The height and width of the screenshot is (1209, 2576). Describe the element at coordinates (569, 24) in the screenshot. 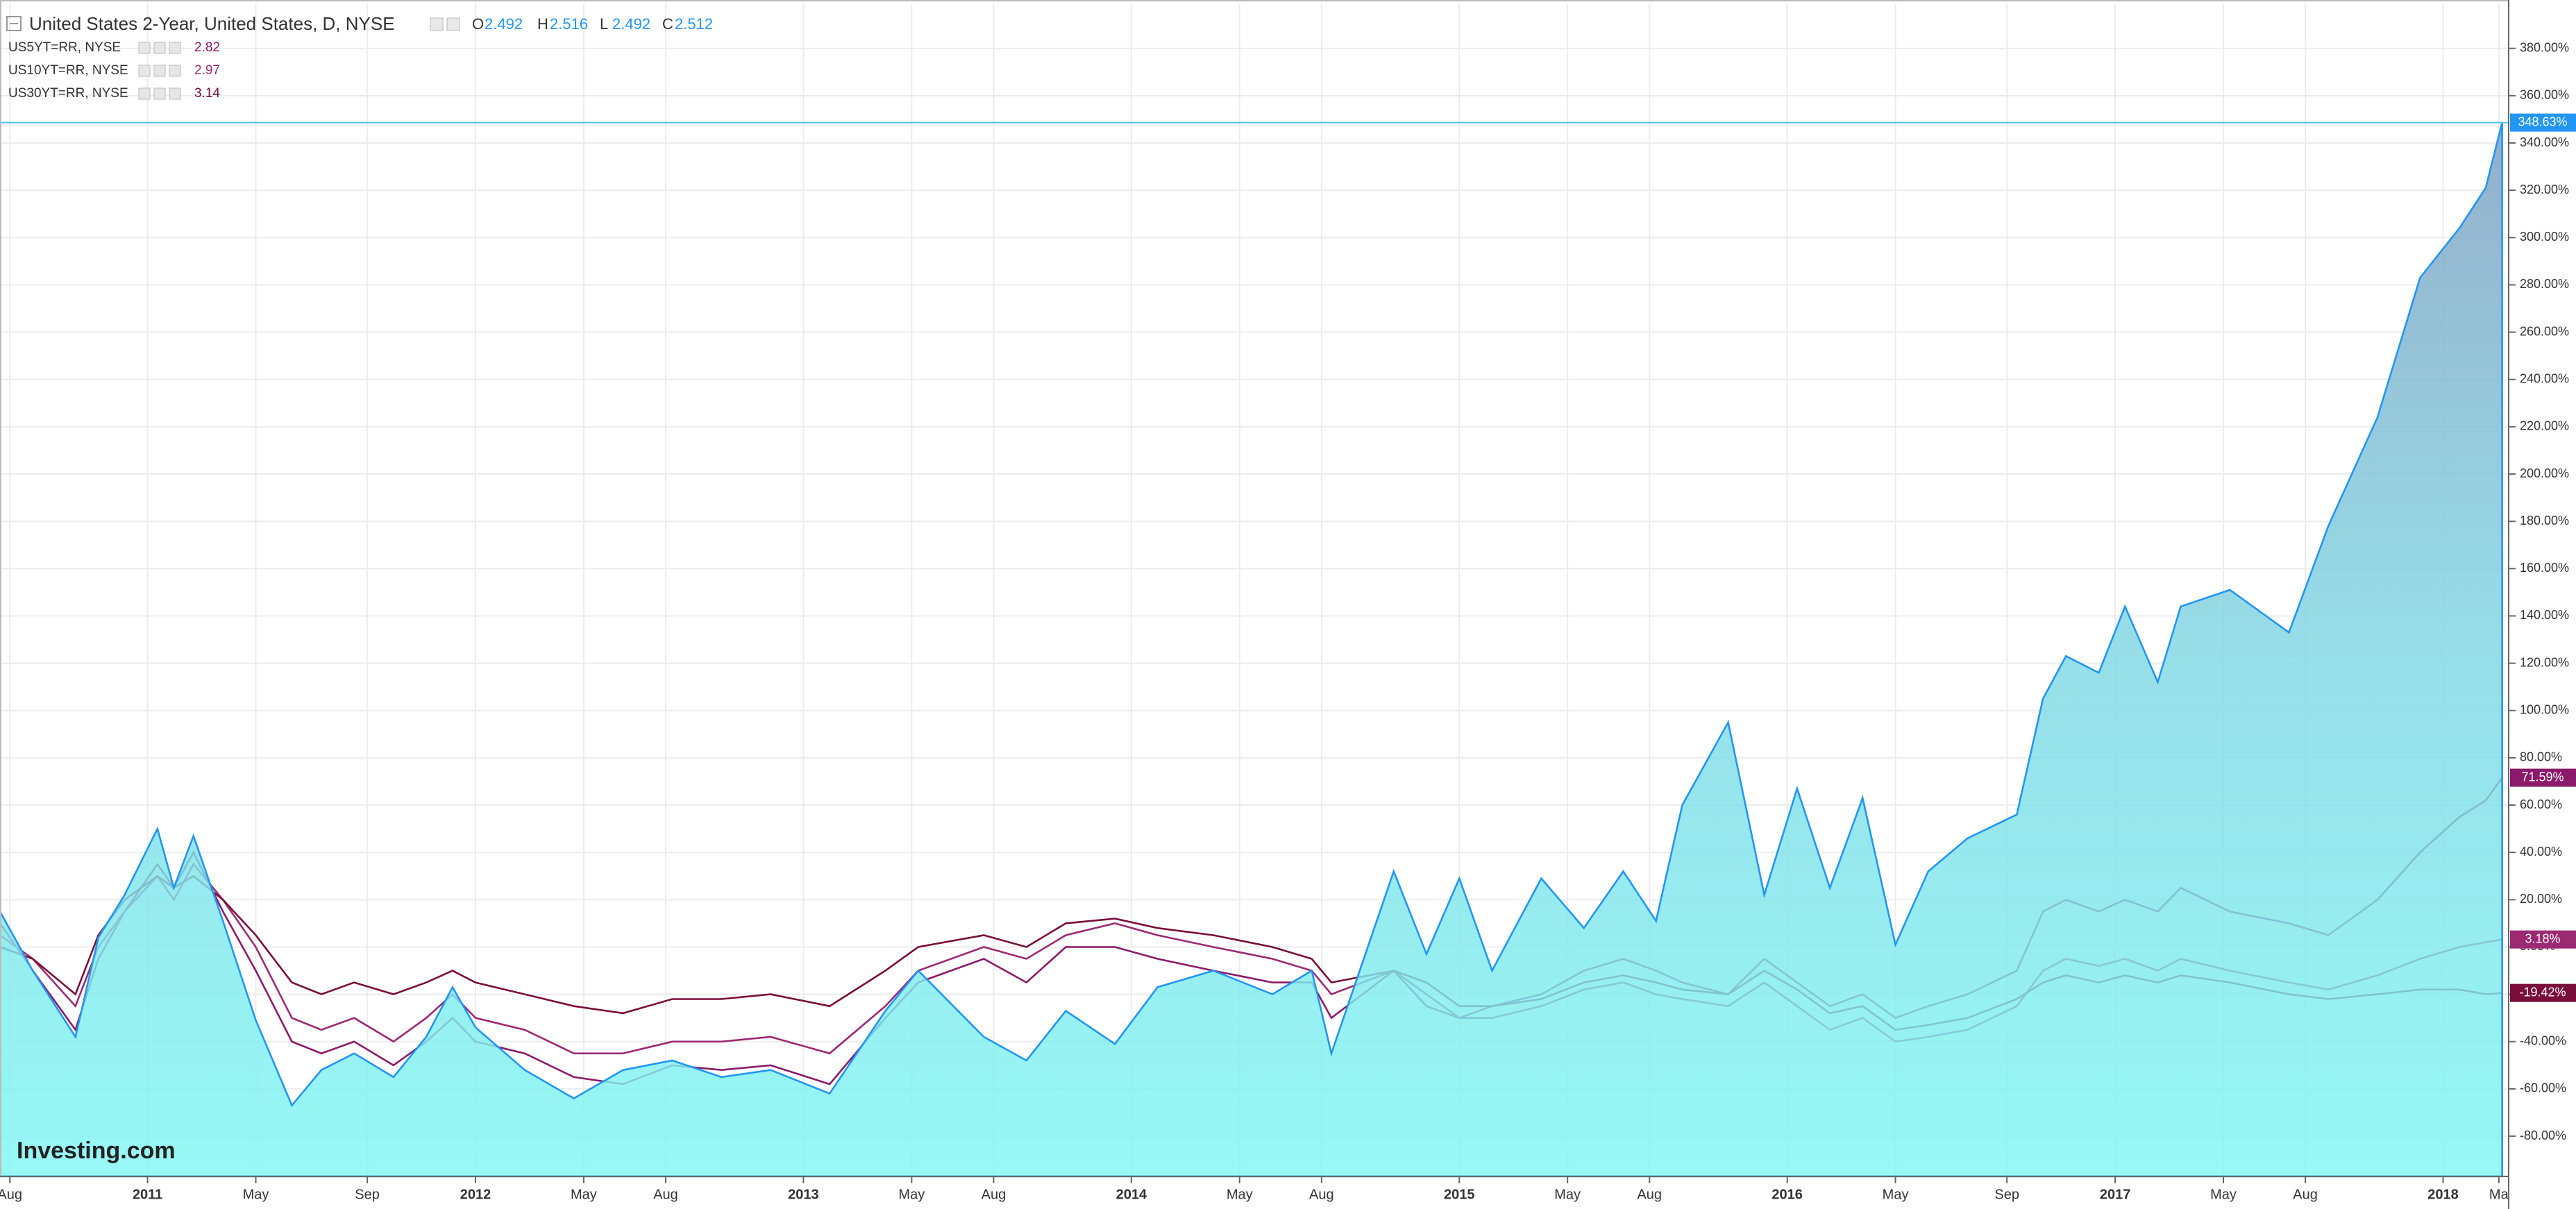

I see `ohlc-value: 2.516` at that location.